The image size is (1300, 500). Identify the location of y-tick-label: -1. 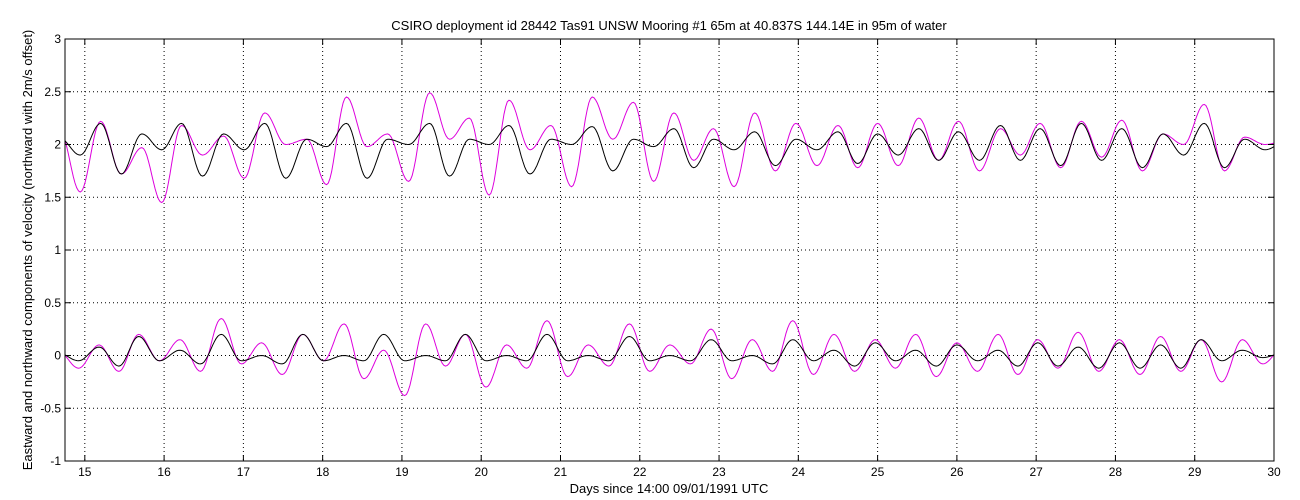
(55, 461).